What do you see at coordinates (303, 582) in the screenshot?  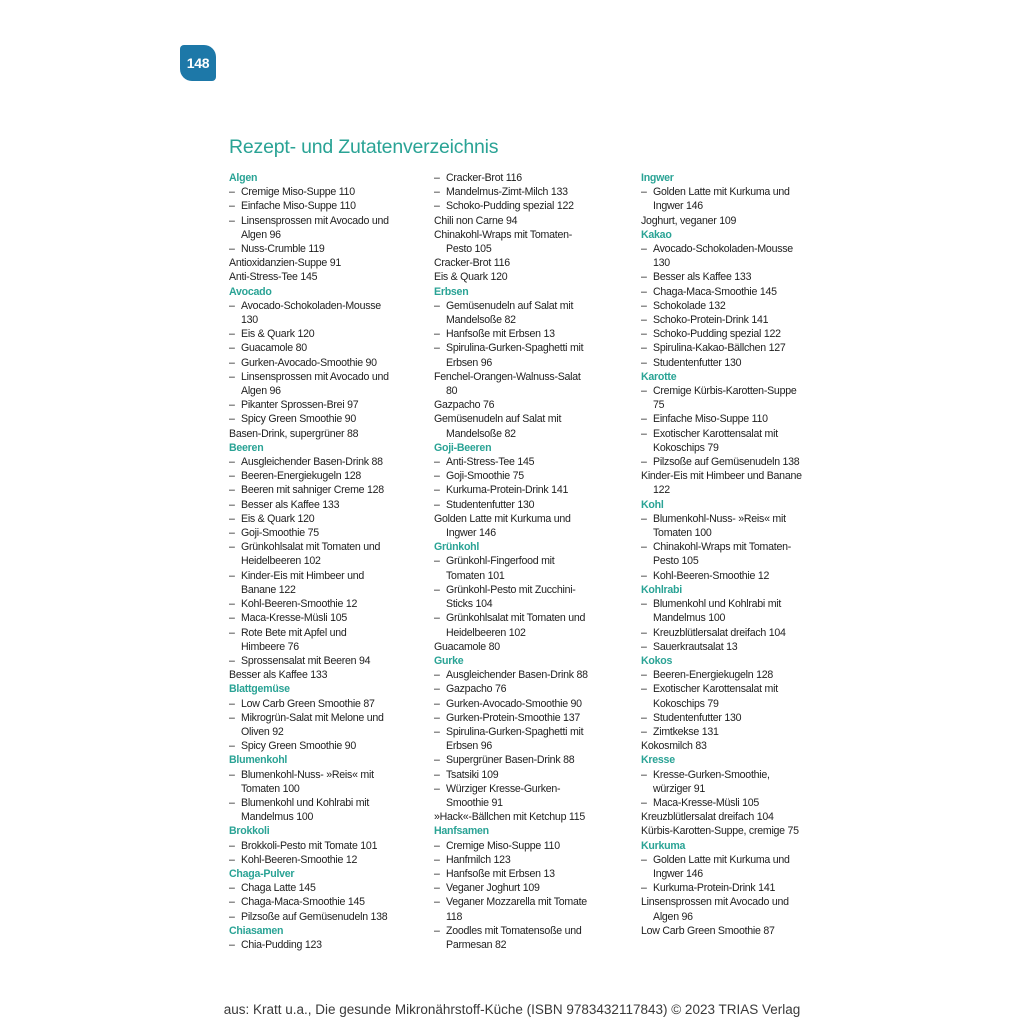 I see `entry-text: Kinder-Eis mit Himbeer und Banane 122` at bounding box center [303, 582].